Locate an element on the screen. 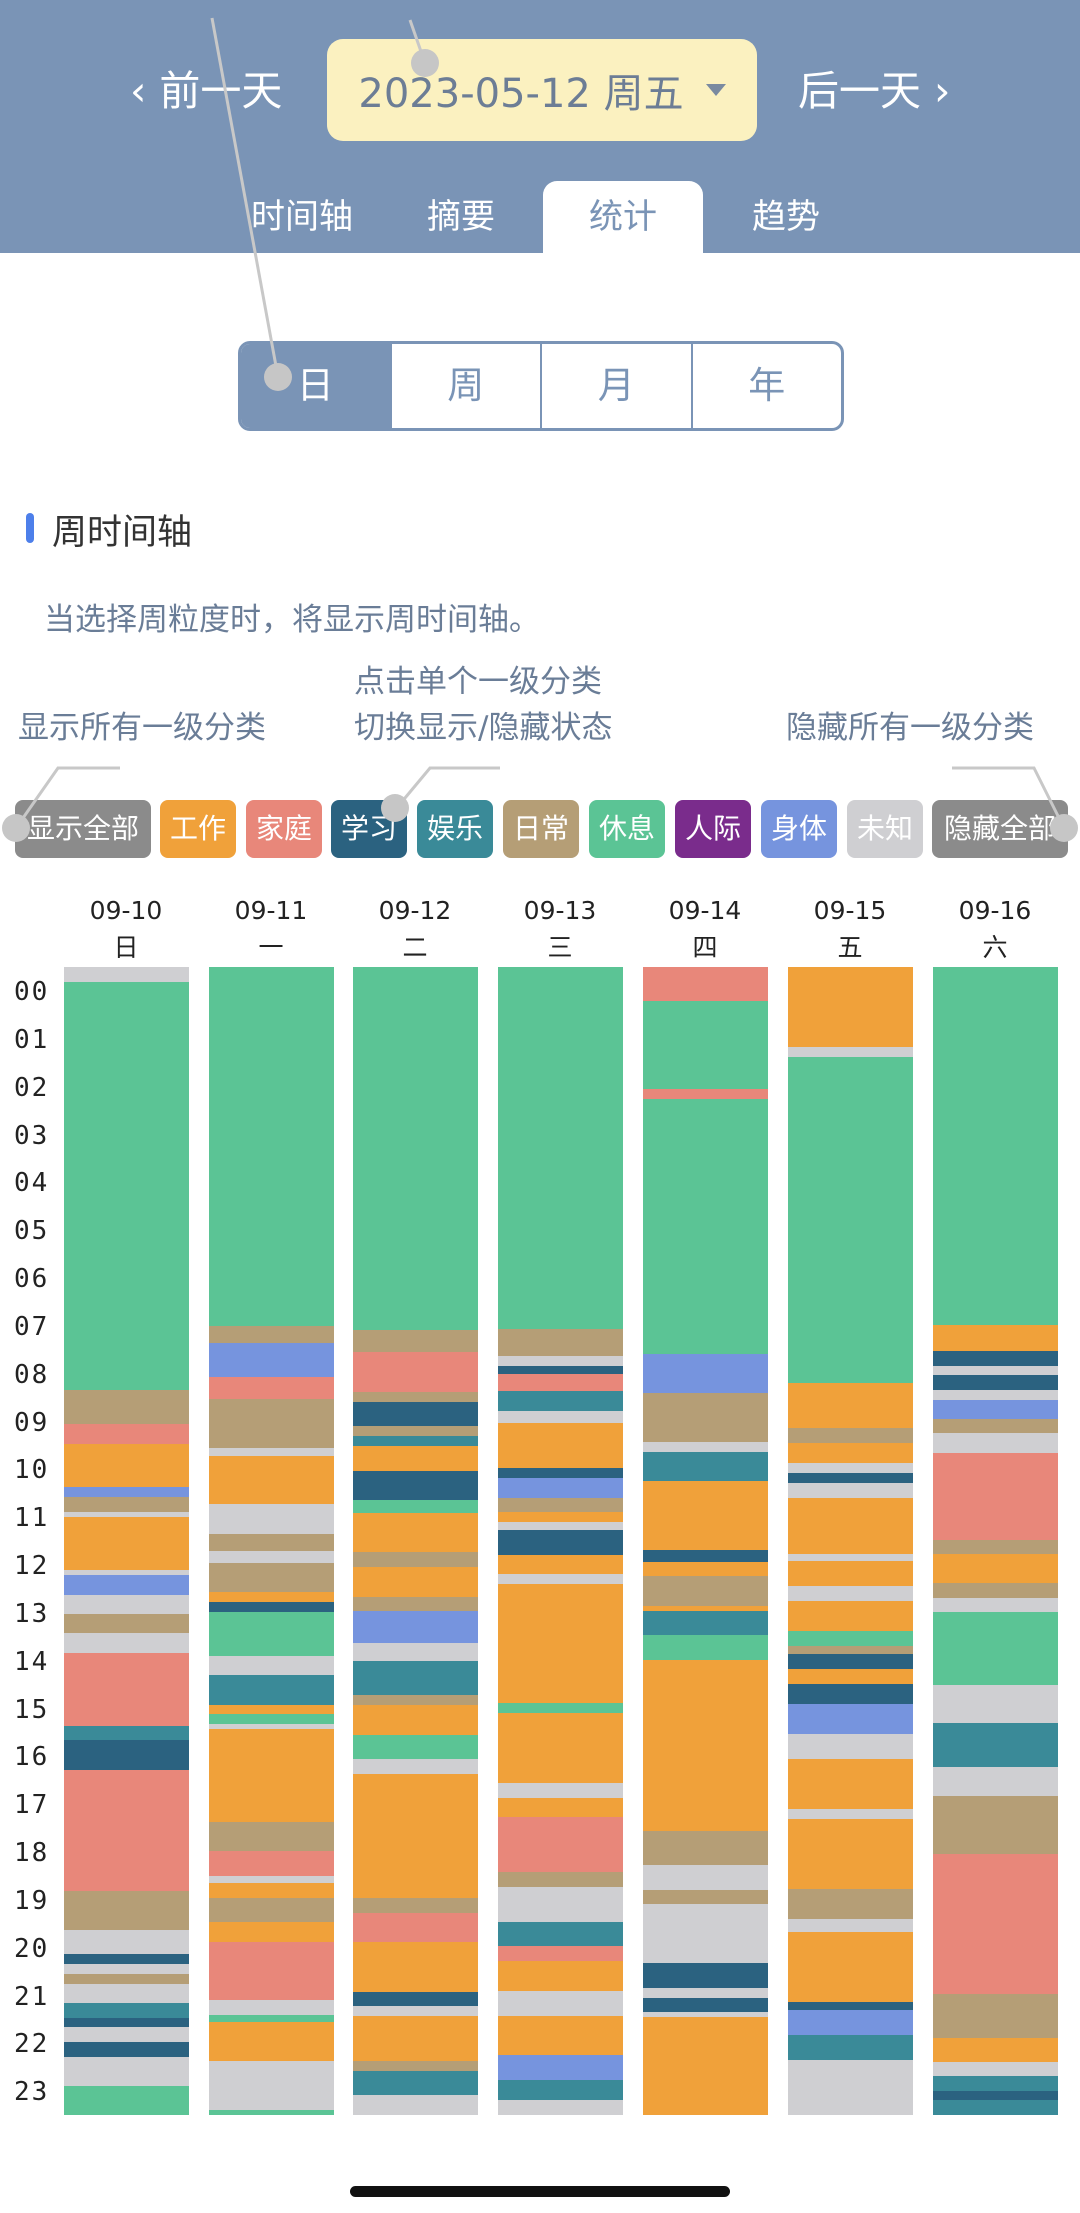 This screenshot has height=2213, width=1080. chip-rest: 休息 is located at coordinates (627, 829).